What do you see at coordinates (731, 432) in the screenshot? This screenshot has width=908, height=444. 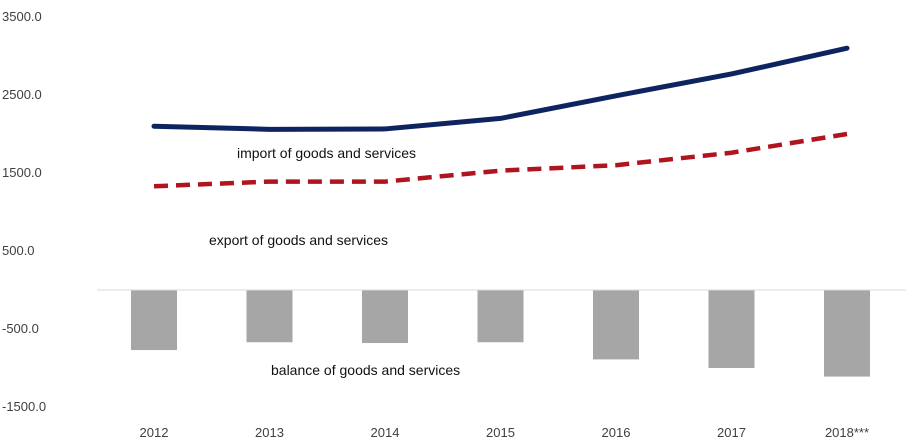 I see `x-tick-label: 2017` at bounding box center [731, 432].